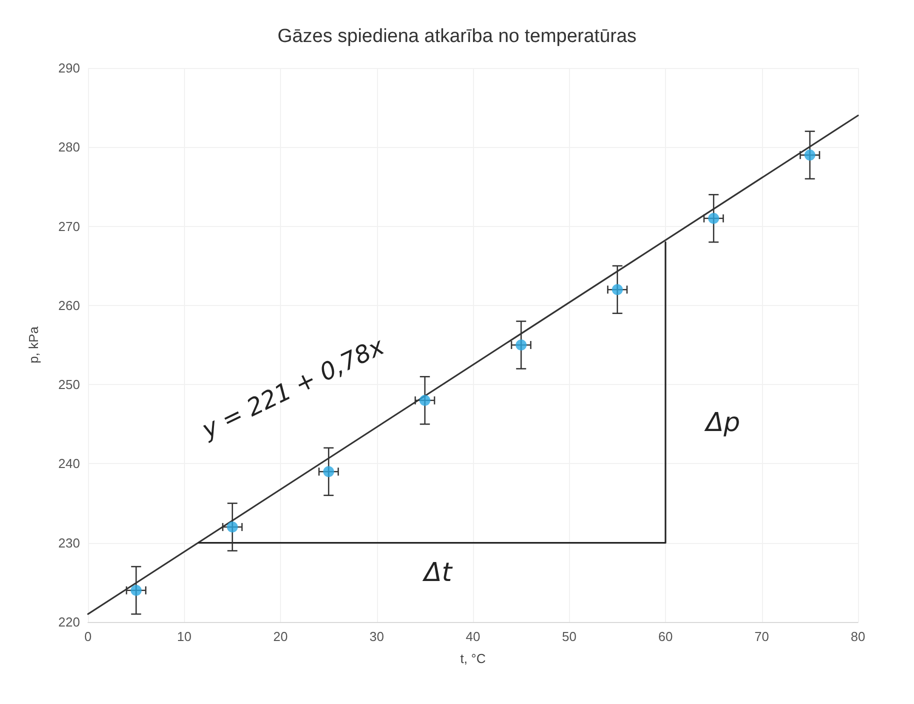  What do you see at coordinates (69, 542) in the screenshot?
I see `y-tick-label: 230` at bounding box center [69, 542].